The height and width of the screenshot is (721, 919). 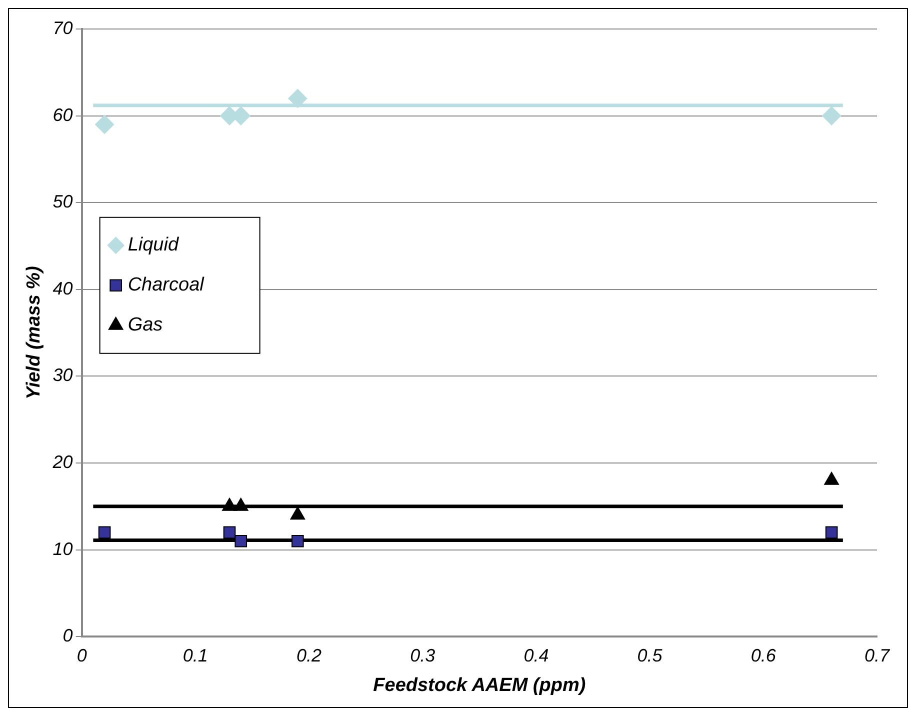 What do you see at coordinates (62, 28) in the screenshot?
I see `y-tick-label: 70` at bounding box center [62, 28].